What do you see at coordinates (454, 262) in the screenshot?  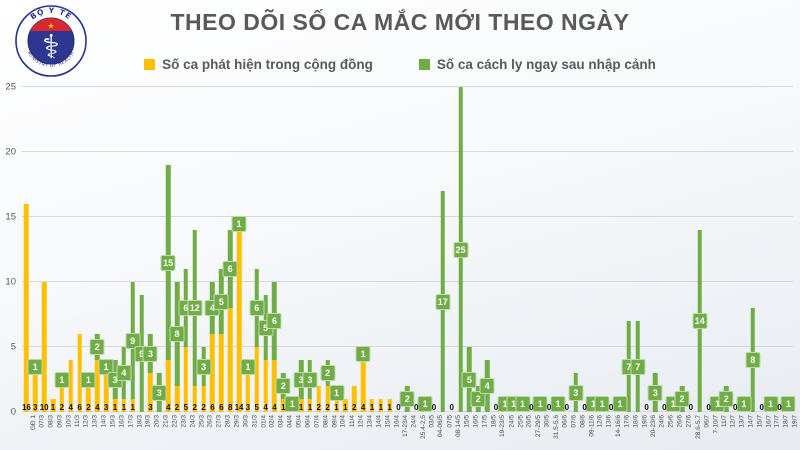 I see `bar-column: 0 08-14/5` at bounding box center [454, 262].